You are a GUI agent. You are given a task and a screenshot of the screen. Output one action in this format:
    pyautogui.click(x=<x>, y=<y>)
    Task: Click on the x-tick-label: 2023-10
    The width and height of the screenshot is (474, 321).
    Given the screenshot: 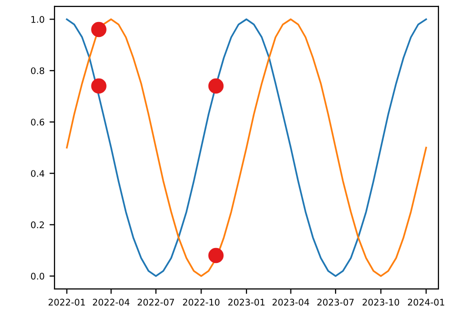 What is the action you would take?
    pyautogui.click(x=381, y=302)
    